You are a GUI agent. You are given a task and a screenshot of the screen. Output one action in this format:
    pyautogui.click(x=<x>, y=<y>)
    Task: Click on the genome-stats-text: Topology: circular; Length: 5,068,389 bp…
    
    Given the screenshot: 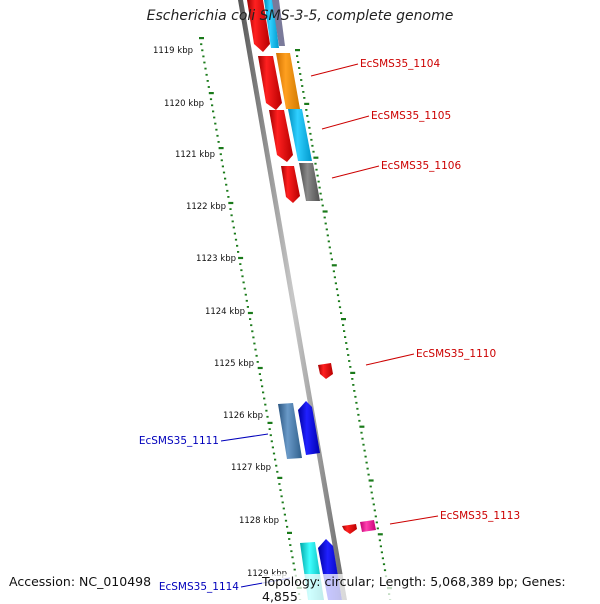 What is the action you would take?
    pyautogui.click(x=431, y=589)
    